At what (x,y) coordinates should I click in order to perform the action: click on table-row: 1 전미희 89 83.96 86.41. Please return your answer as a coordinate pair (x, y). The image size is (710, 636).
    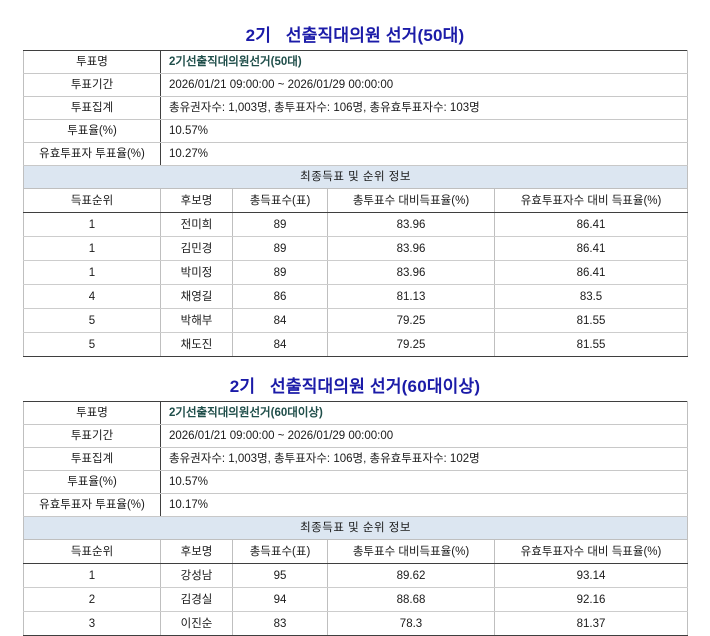
    Looking at the image, I should click on (356, 224).